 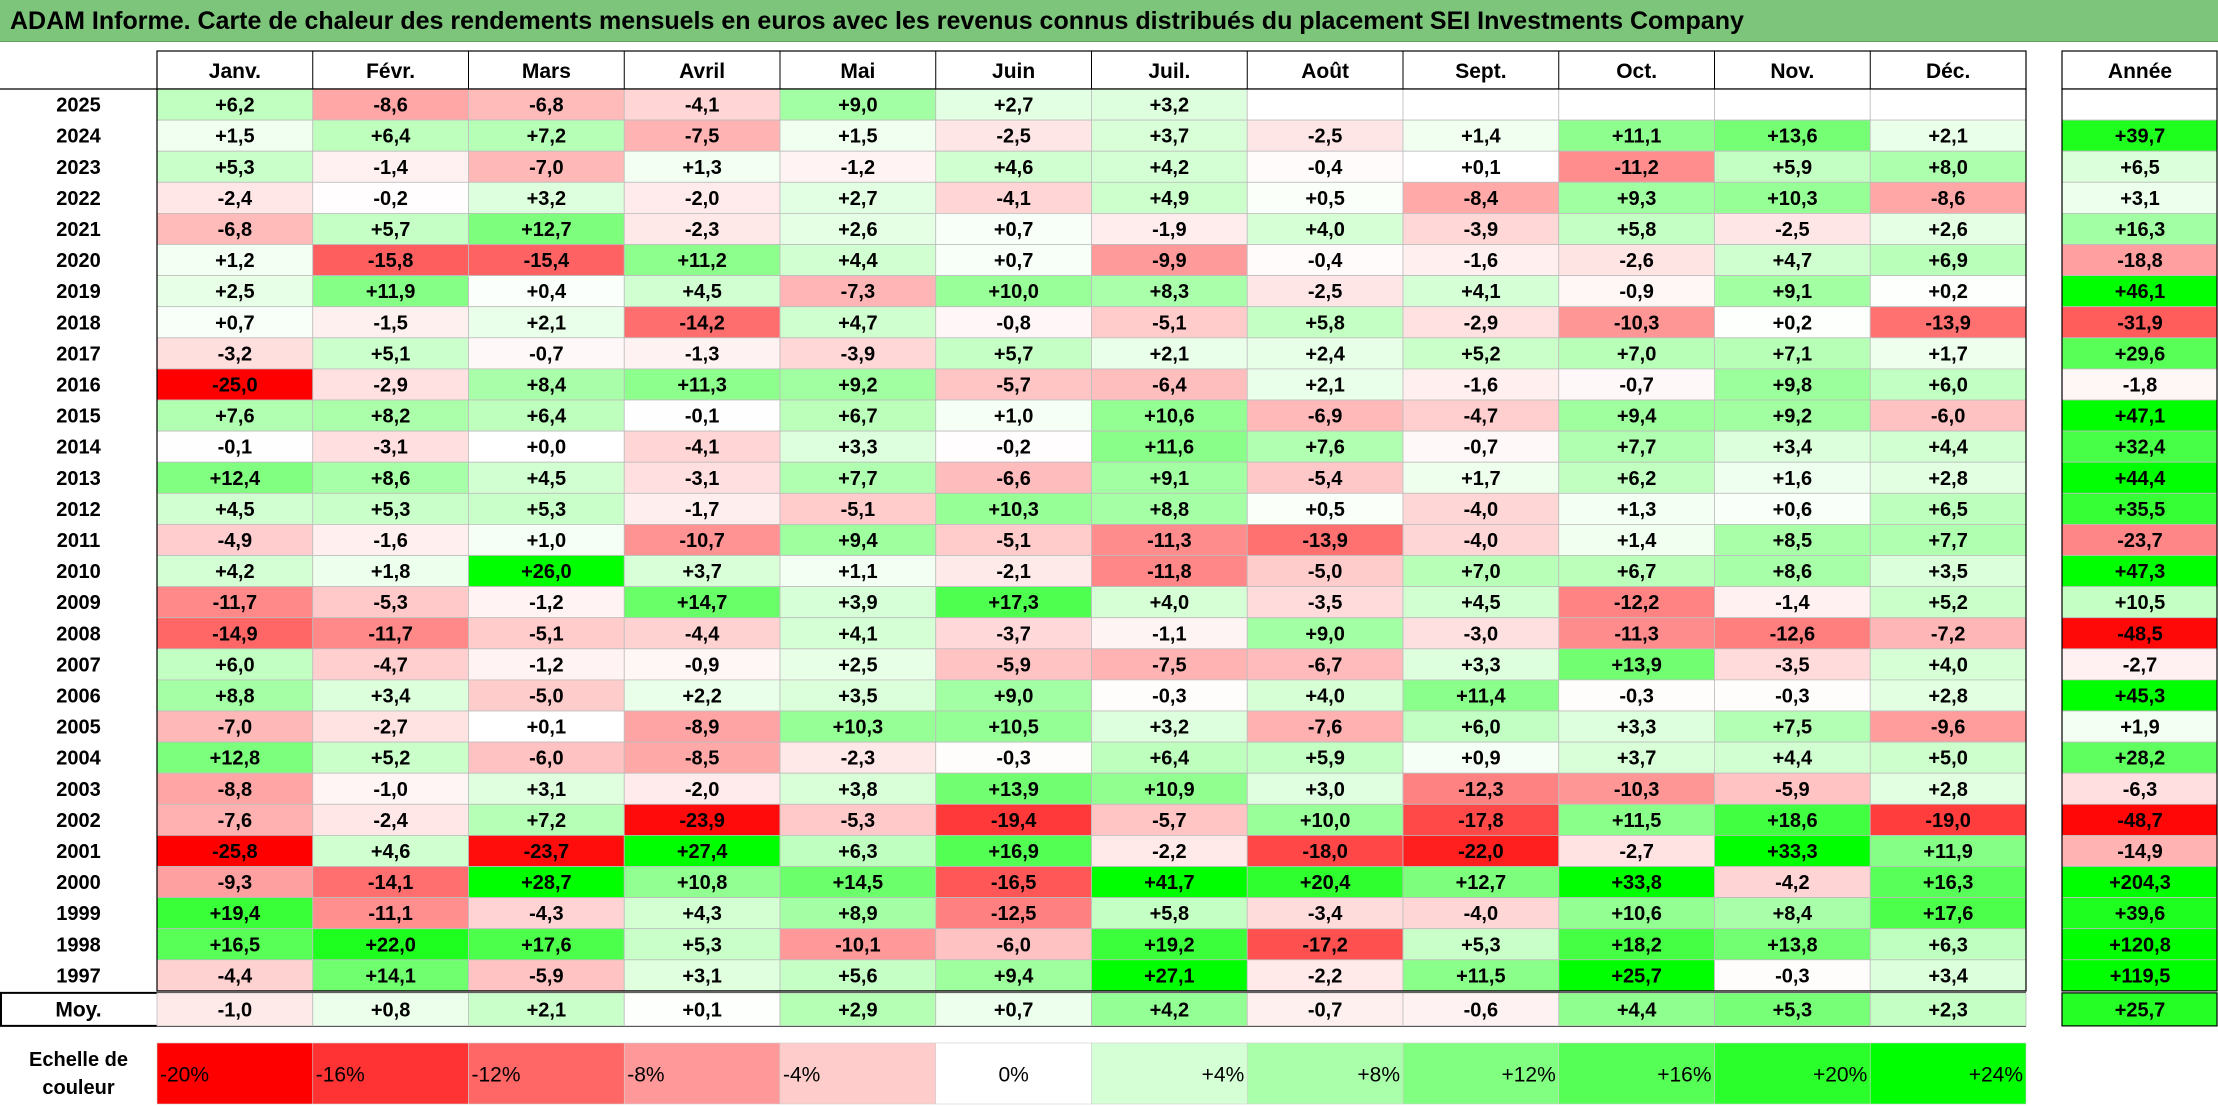 What do you see at coordinates (78, 541) in the screenshot?
I see `year-label: 2011` at bounding box center [78, 541].